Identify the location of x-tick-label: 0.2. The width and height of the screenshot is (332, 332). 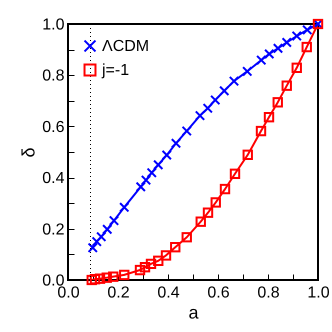
(118, 293).